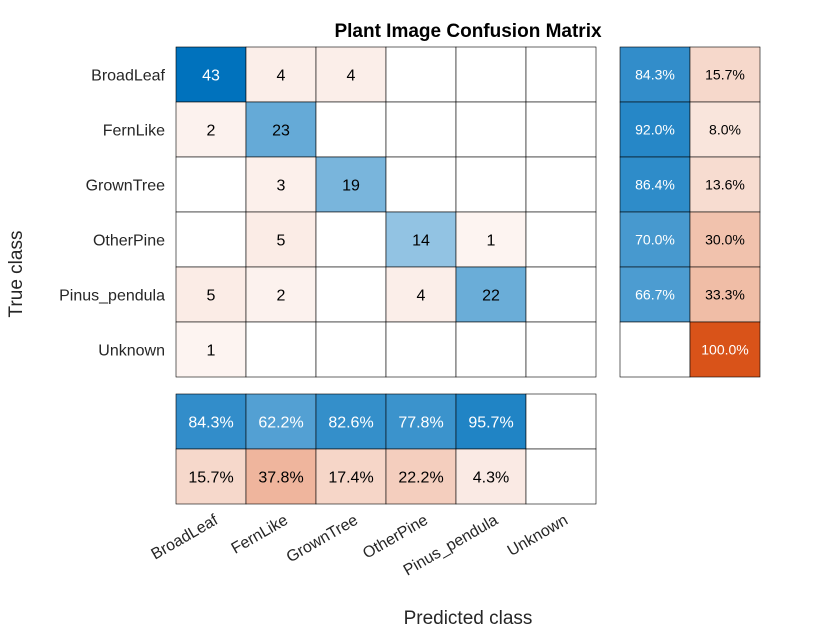 The height and width of the screenshot is (630, 840). I want to click on column-summary-label: 84.3%, so click(210, 423).